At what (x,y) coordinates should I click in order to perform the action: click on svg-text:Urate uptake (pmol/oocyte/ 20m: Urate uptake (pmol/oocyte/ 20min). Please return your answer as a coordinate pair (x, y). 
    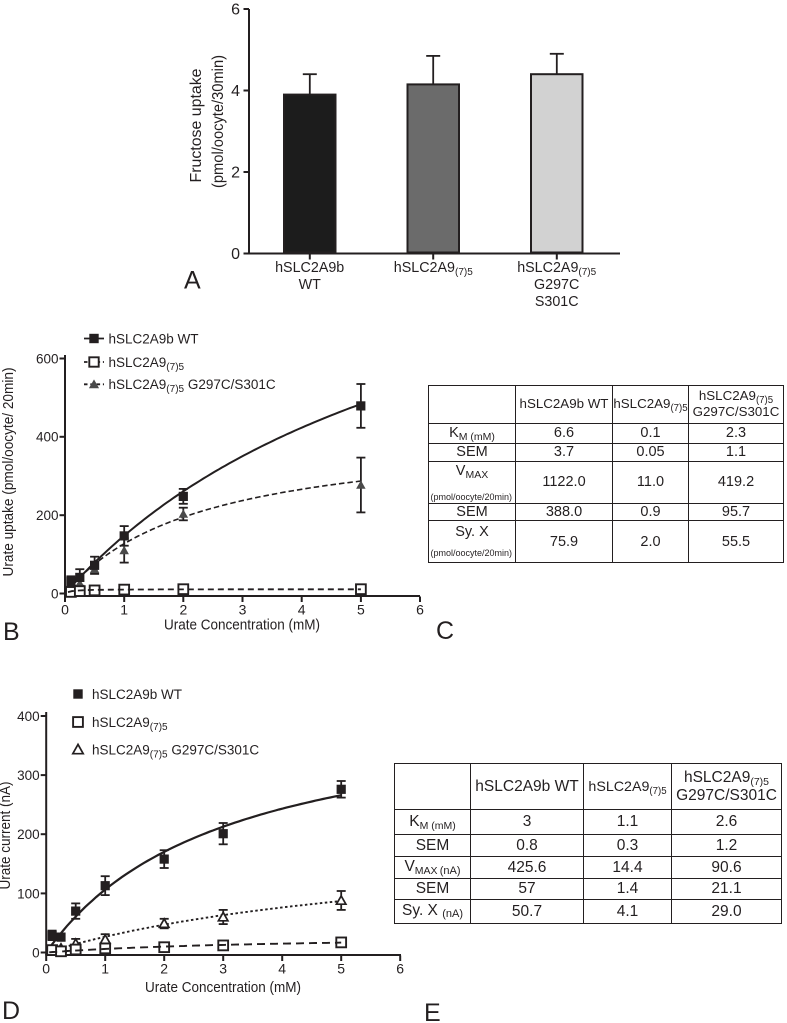
    Looking at the image, I should click on (8, 471).